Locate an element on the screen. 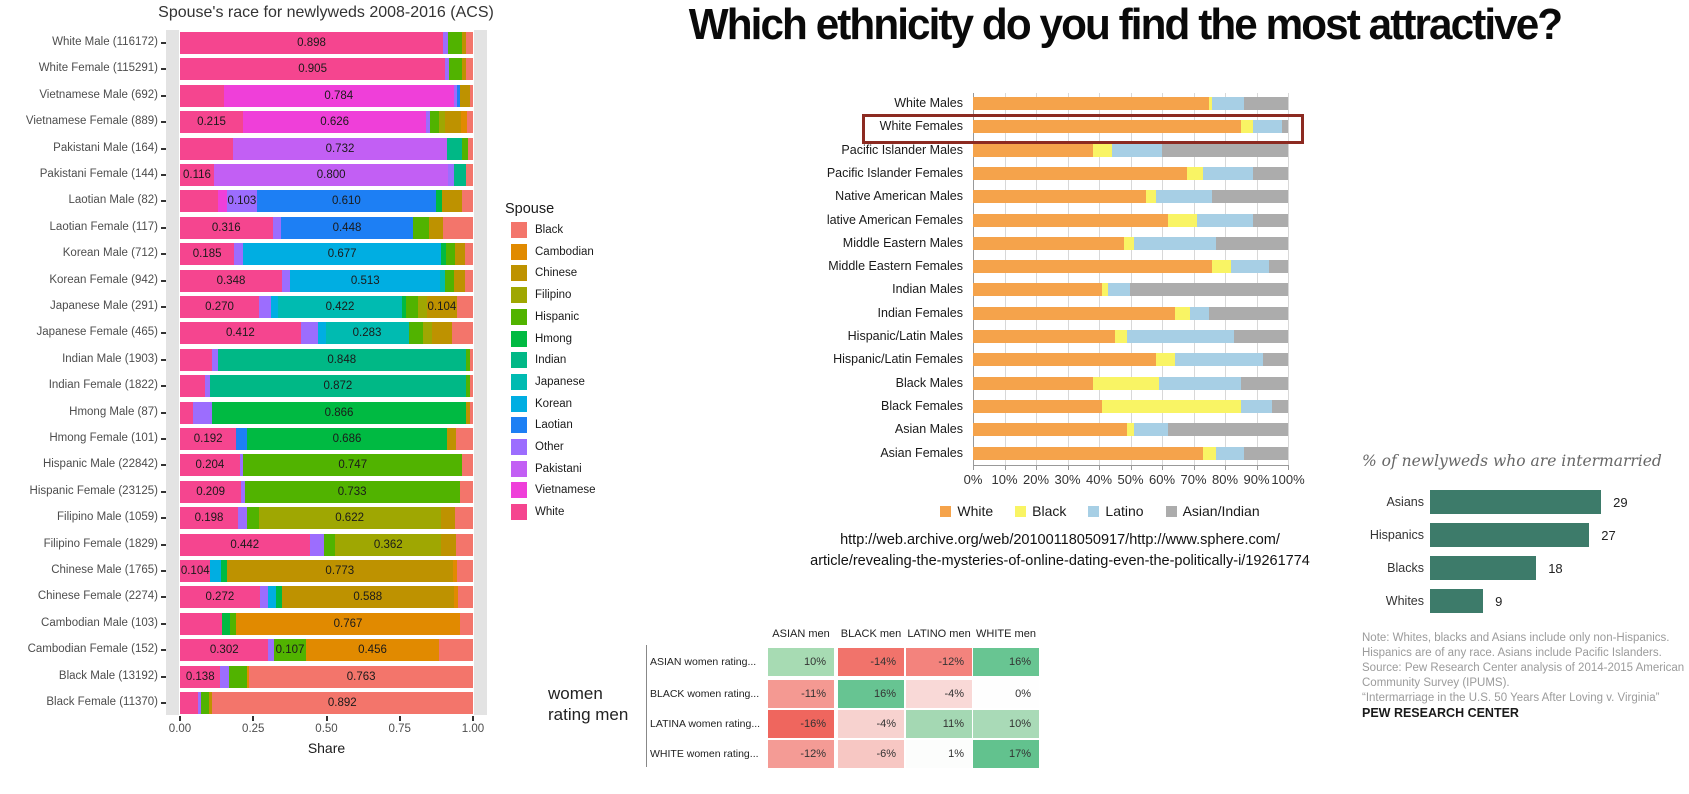 This screenshot has width=1689, height=794. legend-swatch-white is located at coordinates (519, 512).